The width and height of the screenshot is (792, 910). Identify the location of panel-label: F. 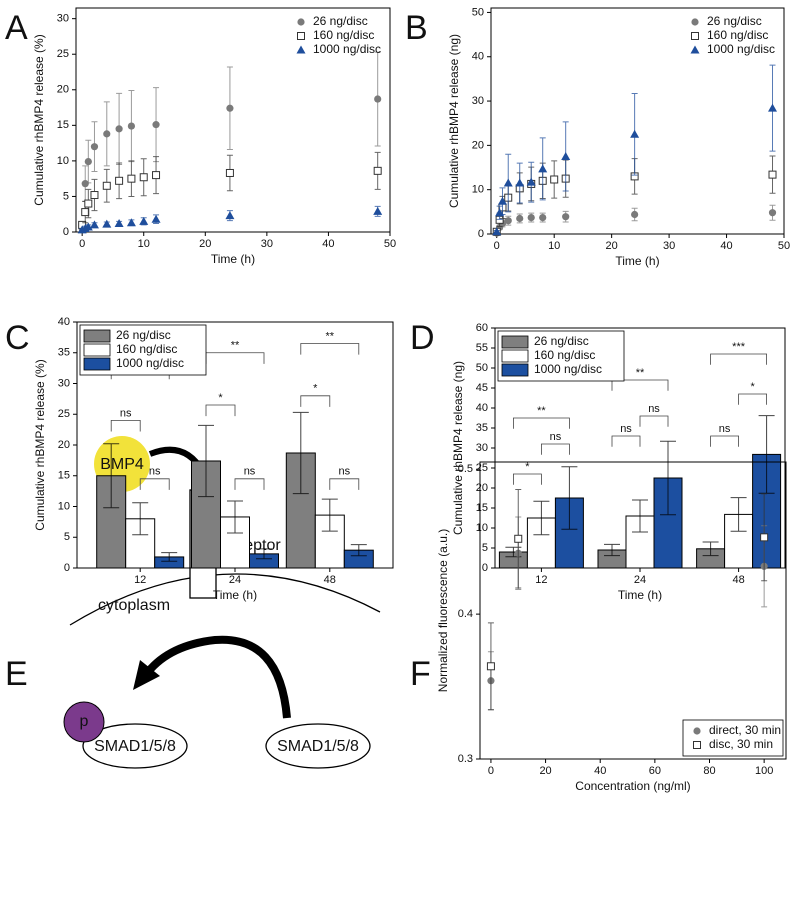
(420, 674).